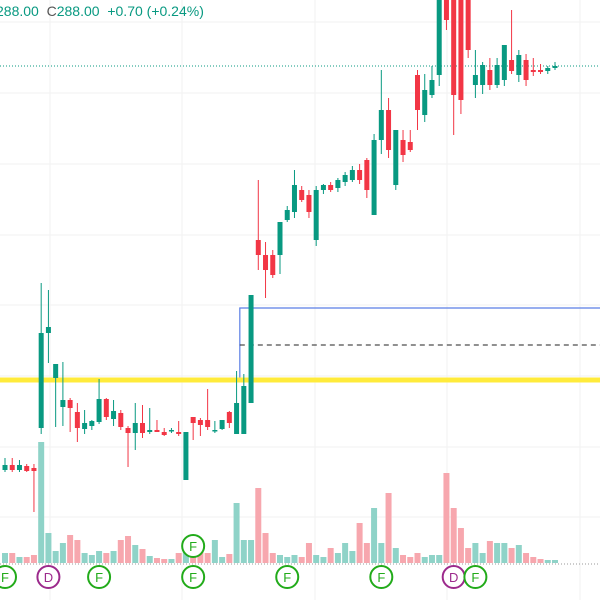 The image size is (600, 600). What do you see at coordinates (419, 343) in the screenshot?
I see `box-outline` at bounding box center [419, 343].